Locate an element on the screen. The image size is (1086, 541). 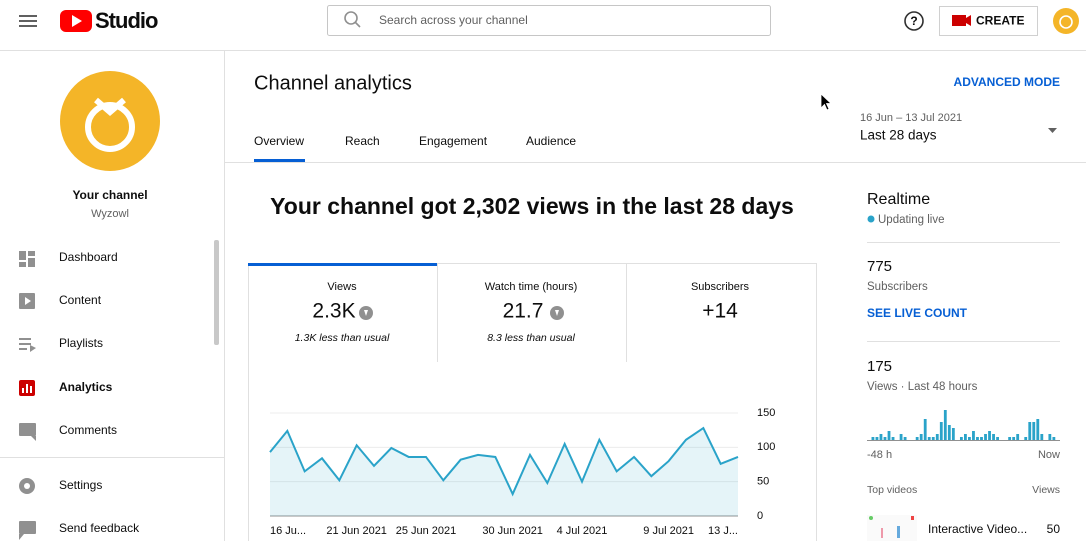
sidebar-item: Comments is located at coordinates (88, 430).